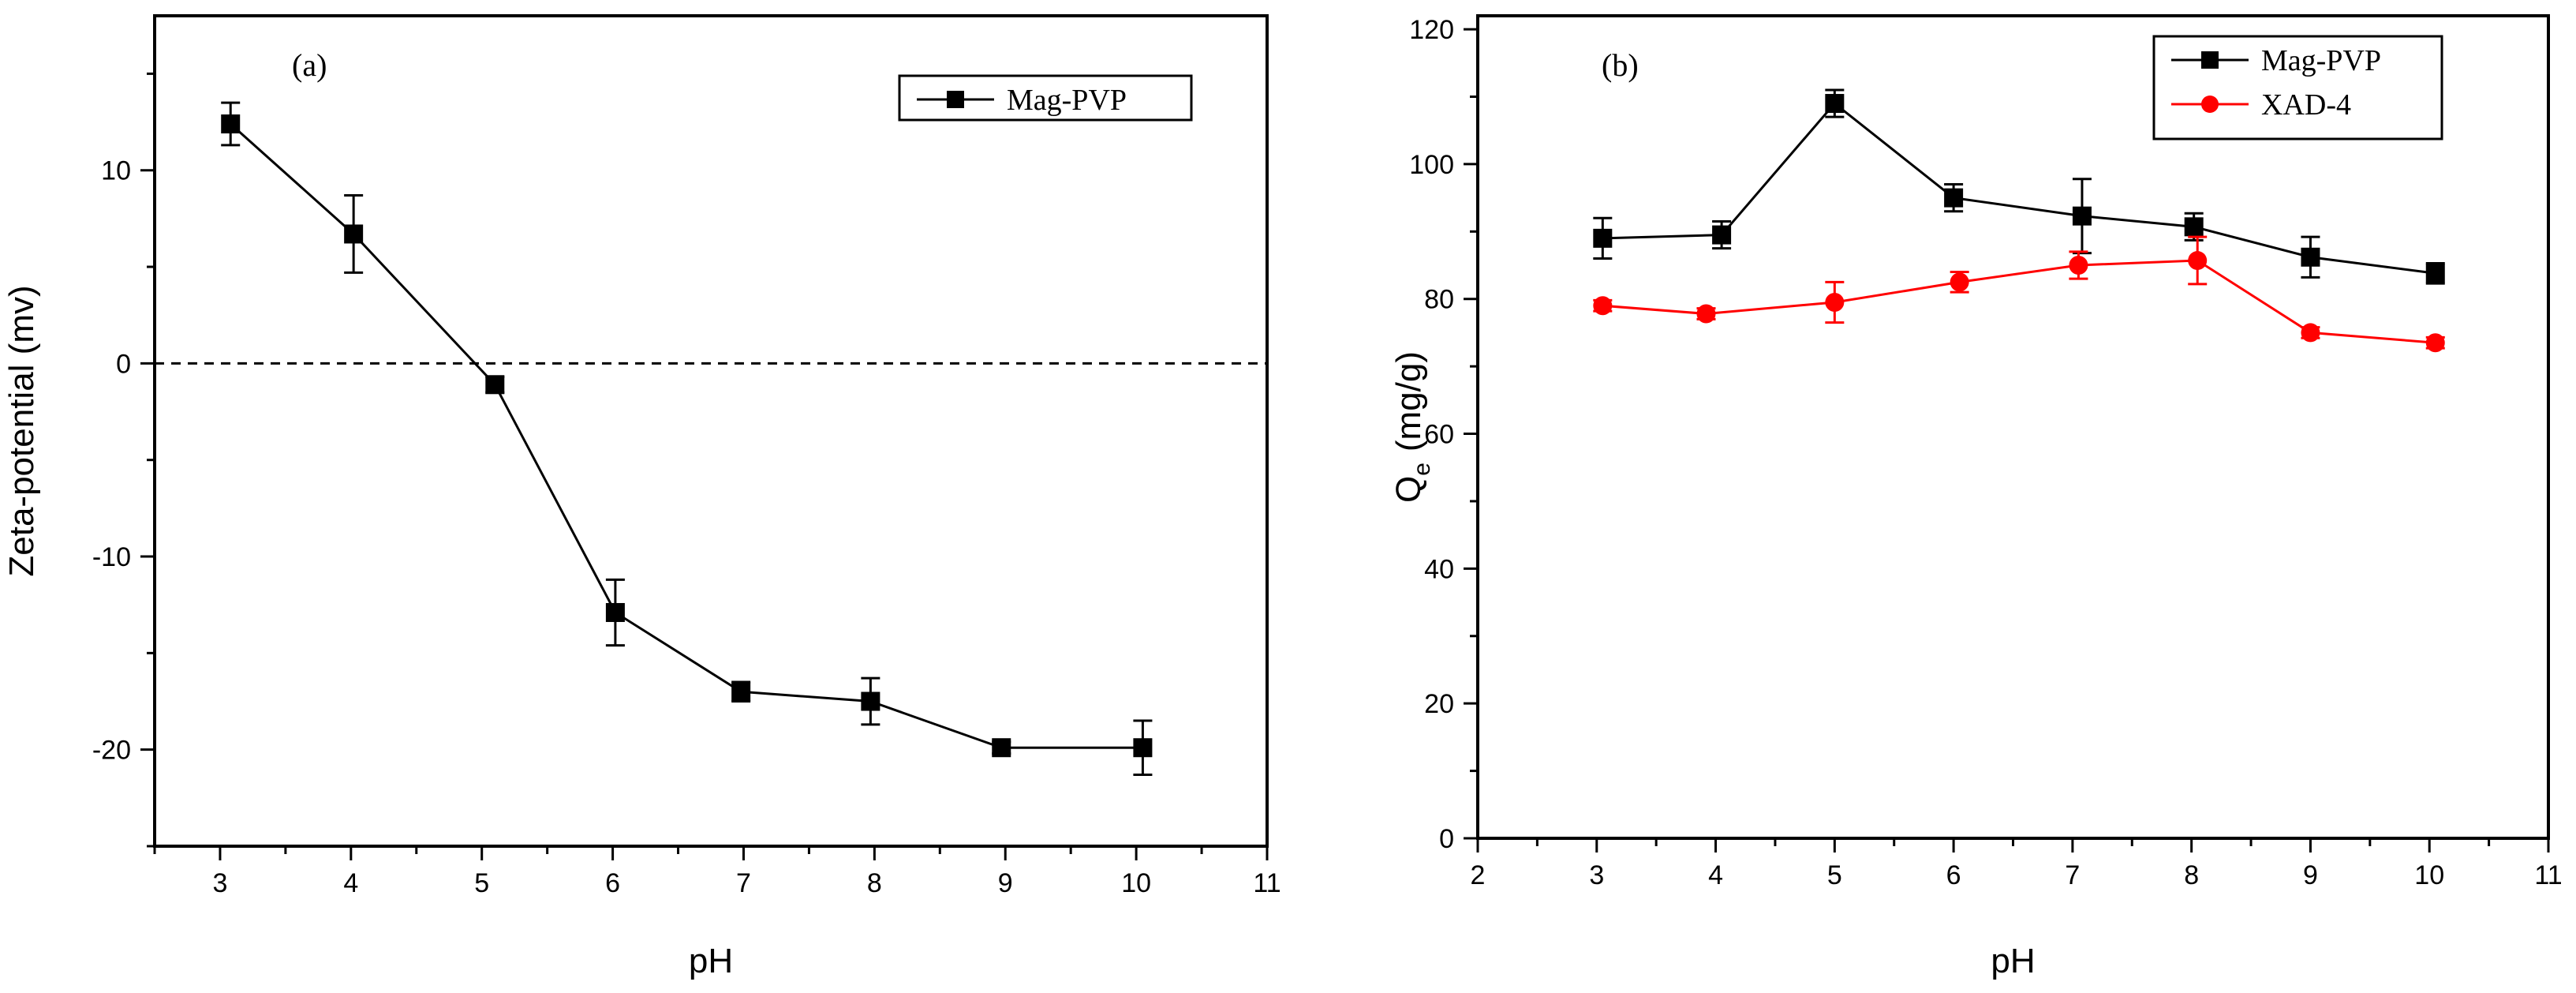  I want to click on y-tick-label: -10, so click(111, 557).